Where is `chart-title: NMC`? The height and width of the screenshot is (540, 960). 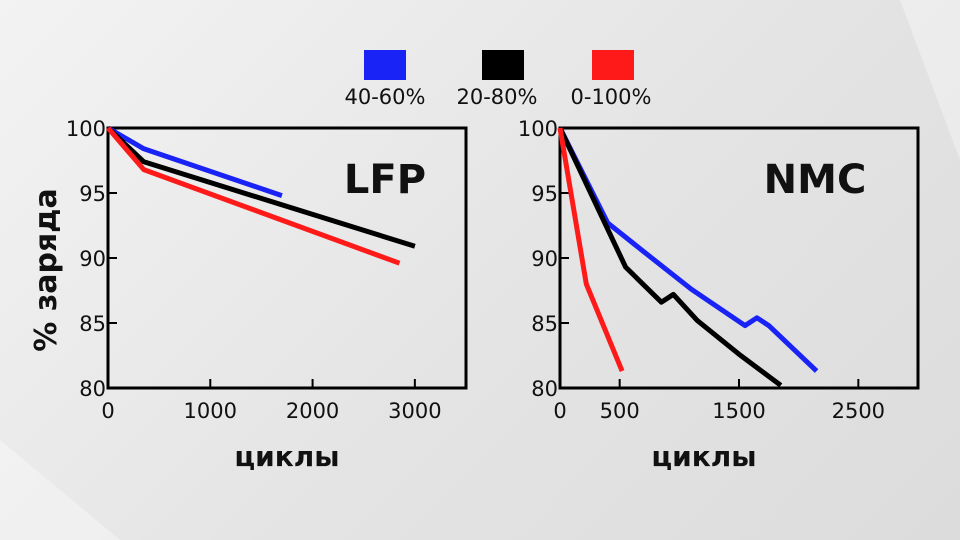 chart-title: NMC is located at coordinates (815, 180).